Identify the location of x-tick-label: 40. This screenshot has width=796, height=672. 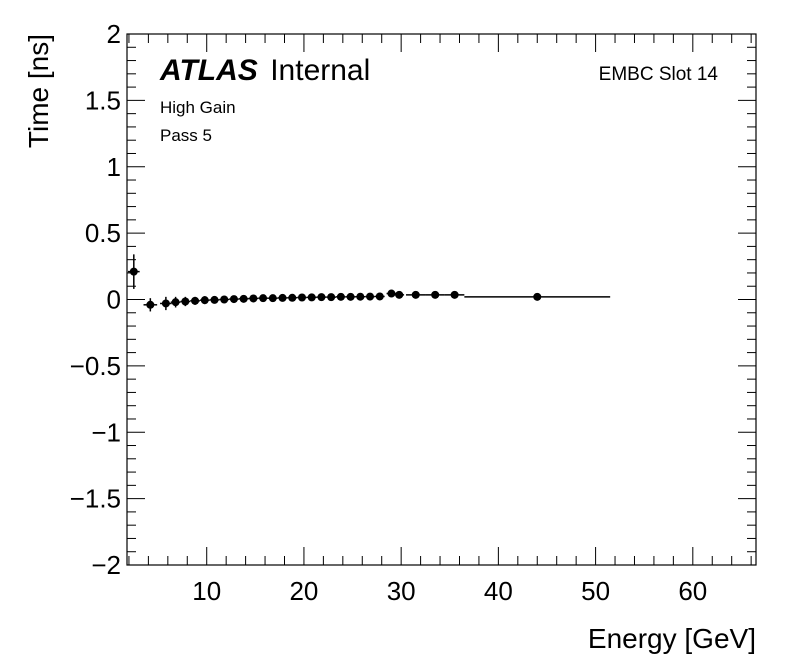
(498, 591).